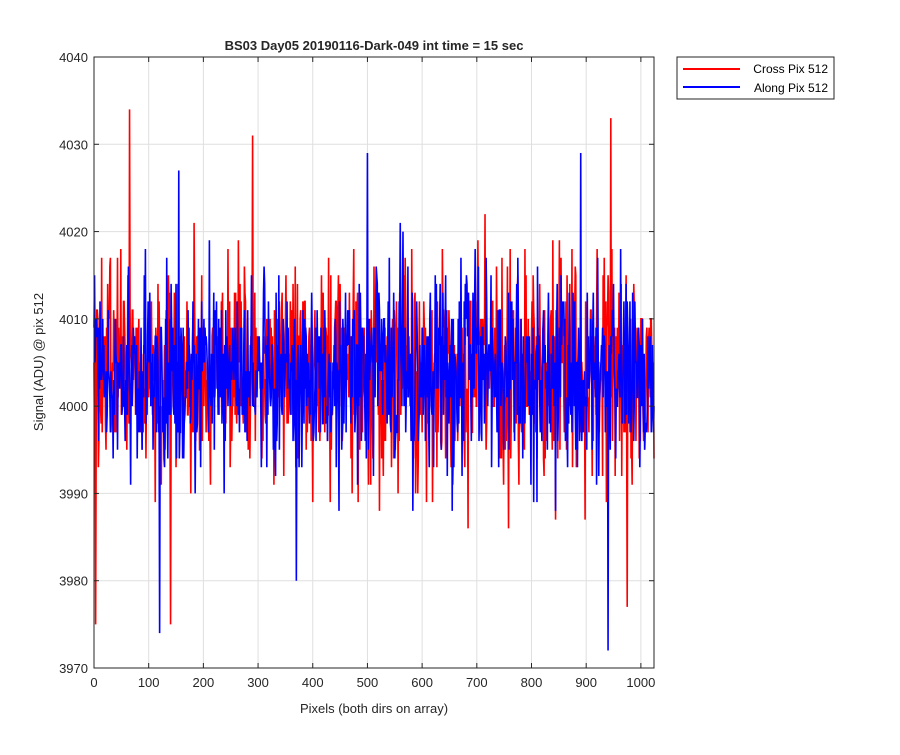 Image resolution: width=900 pixels, height=755 pixels. What do you see at coordinates (73, 144) in the screenshot?
I see `y-tick-label: 4030` at bounding box center [73, 144].